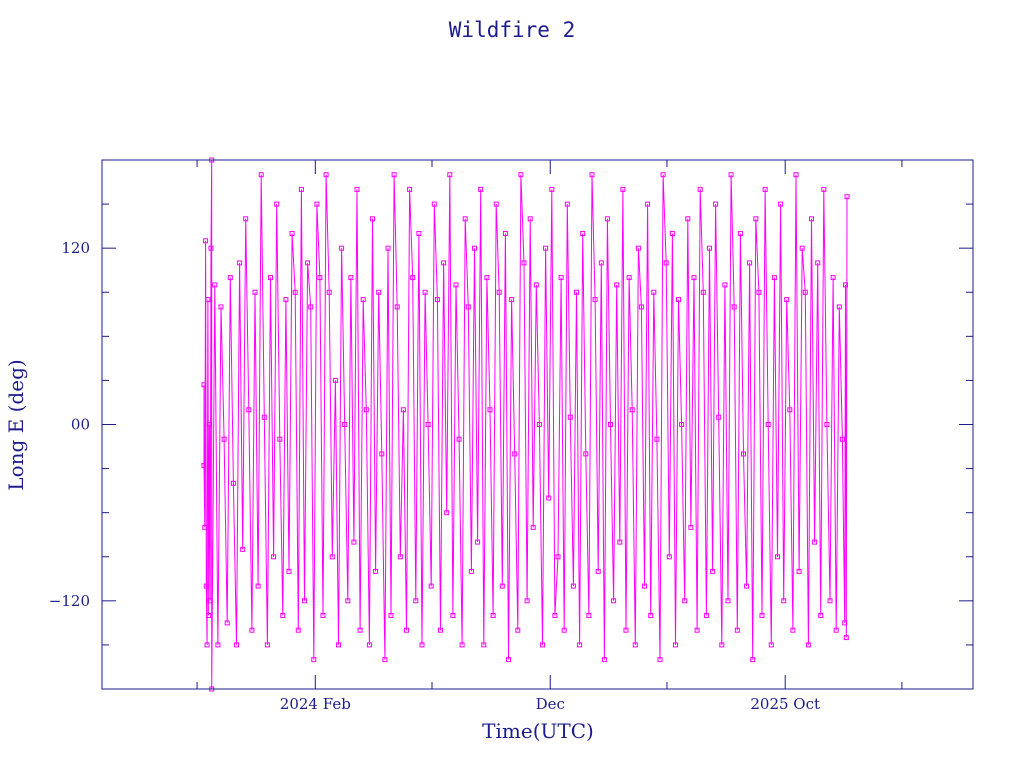  I want to click on y-tick-label: 120, so click(75, 248).